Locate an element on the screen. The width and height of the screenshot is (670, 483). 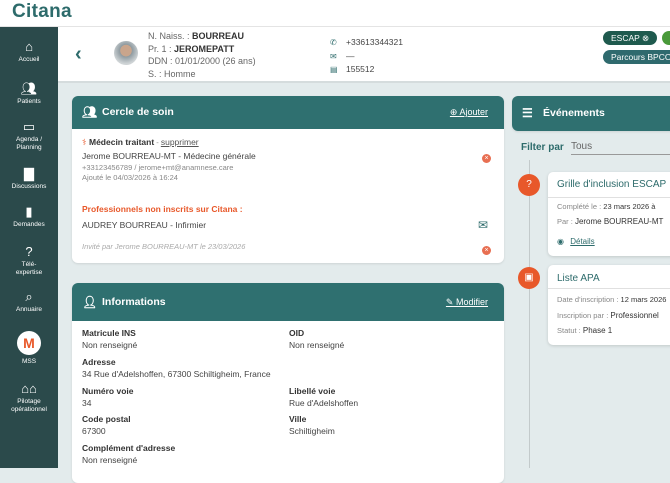
home-icon: ⌂ is located at coordinates (29, 46).